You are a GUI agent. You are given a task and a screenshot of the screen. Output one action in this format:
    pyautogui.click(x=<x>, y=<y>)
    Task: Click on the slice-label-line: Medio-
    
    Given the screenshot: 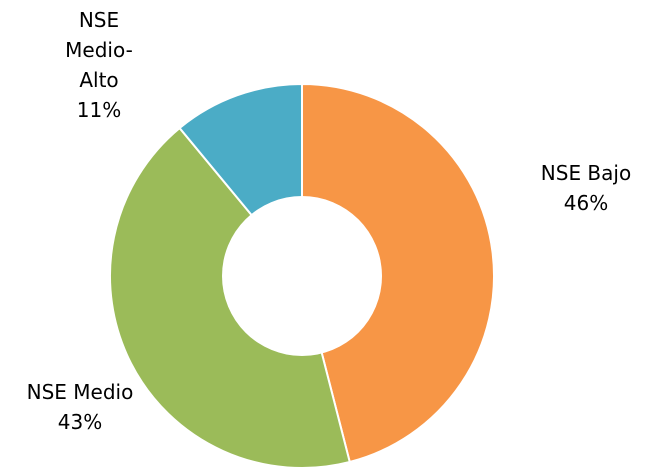 What is the action you would take?
    pyautogui.click(x=99, y=50)
    